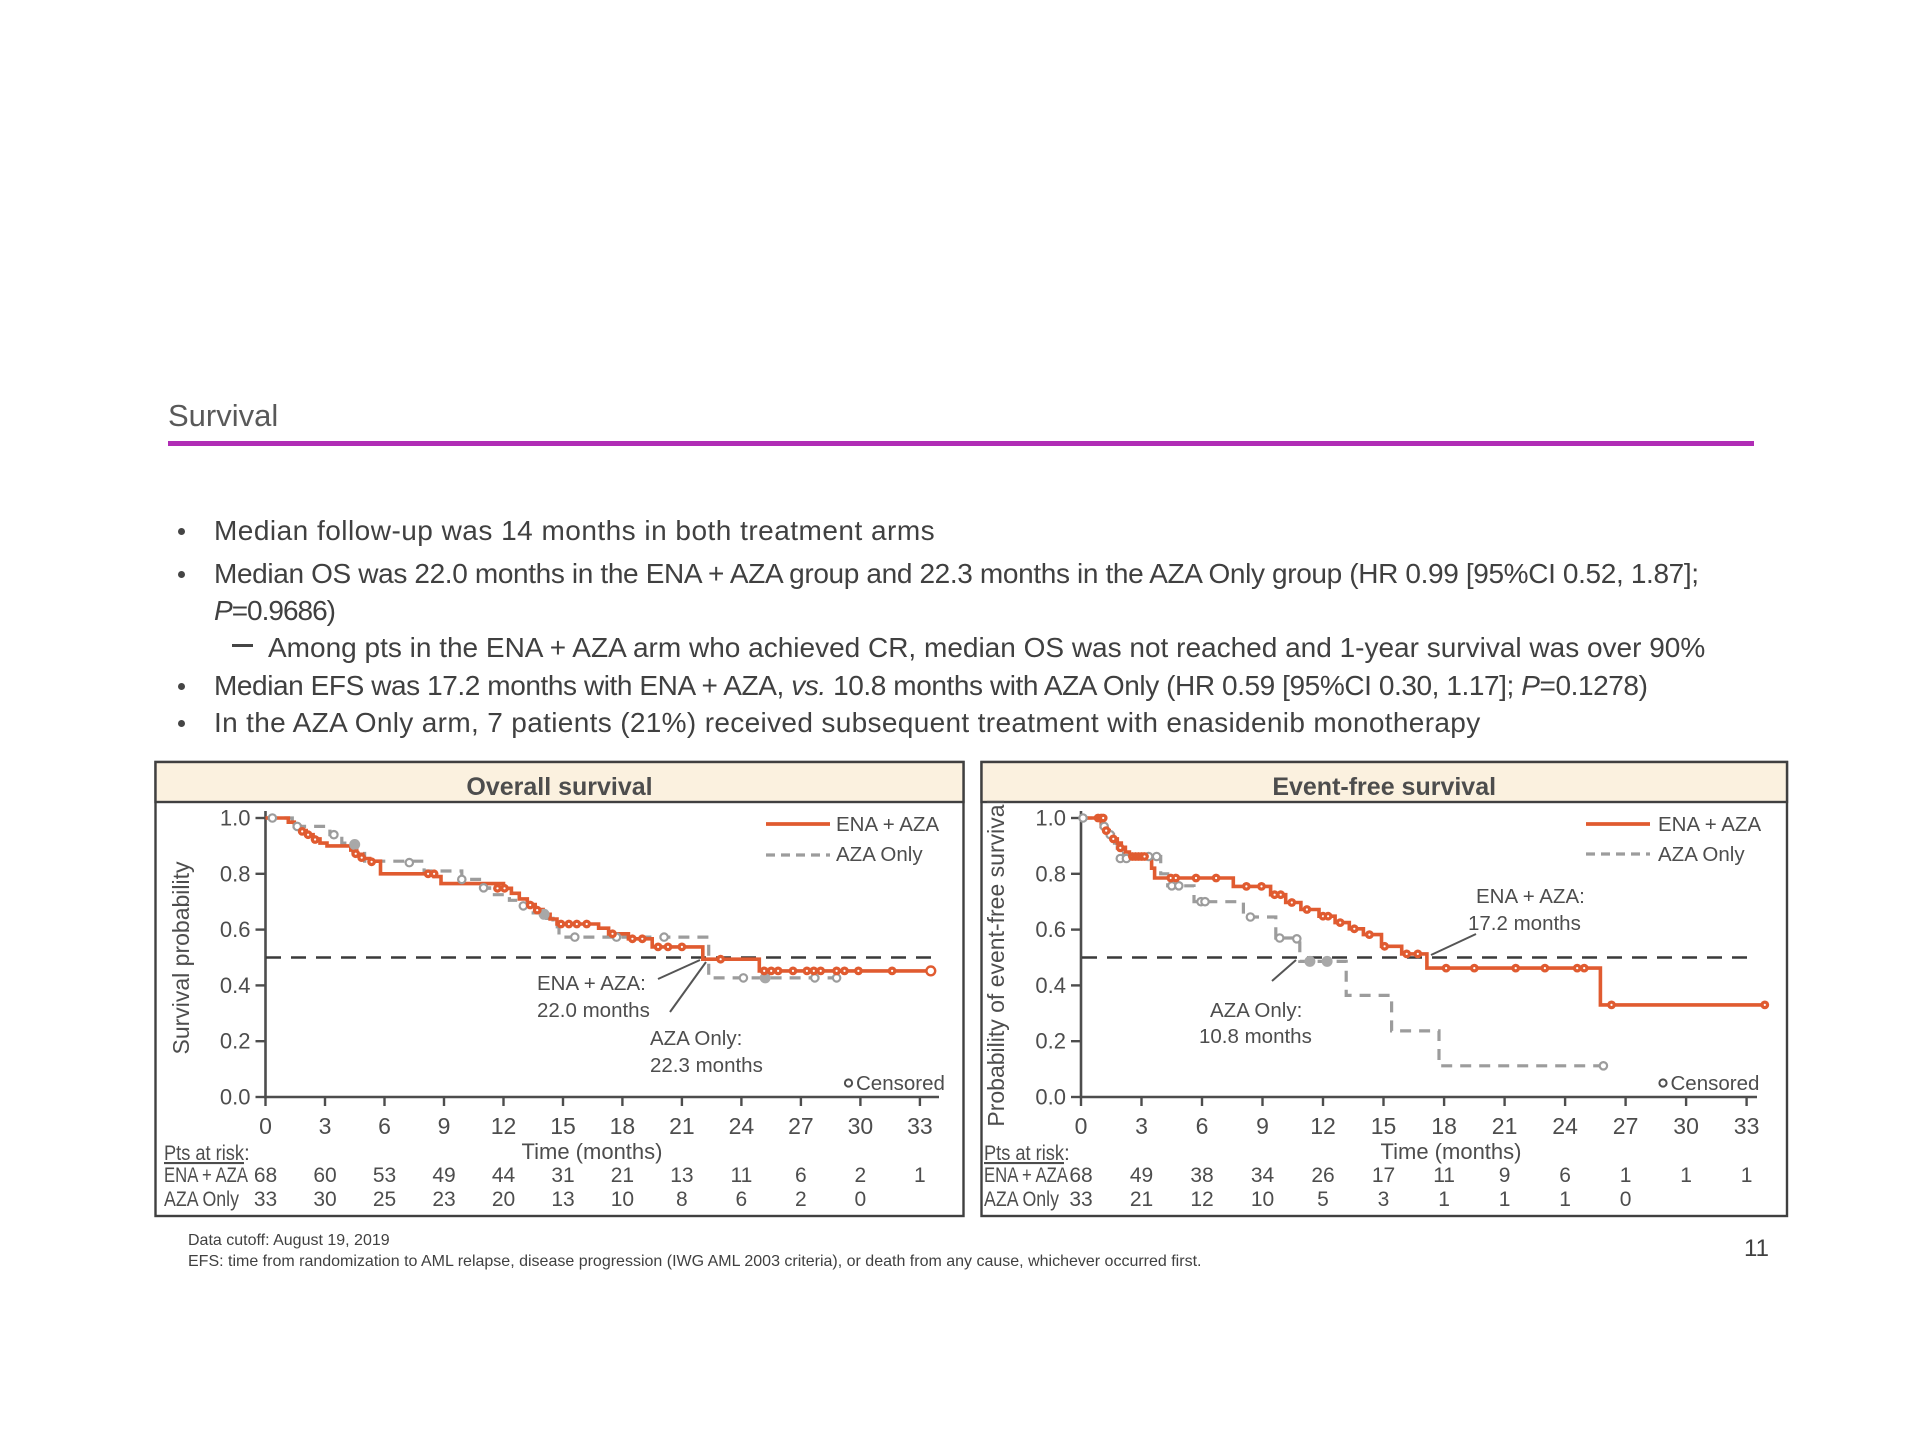 The height and width of the screenshot is (1440, 1920). I want to click on svg-text:Probability of event-free surv: Probability of event-free survival, so click(996, 962).